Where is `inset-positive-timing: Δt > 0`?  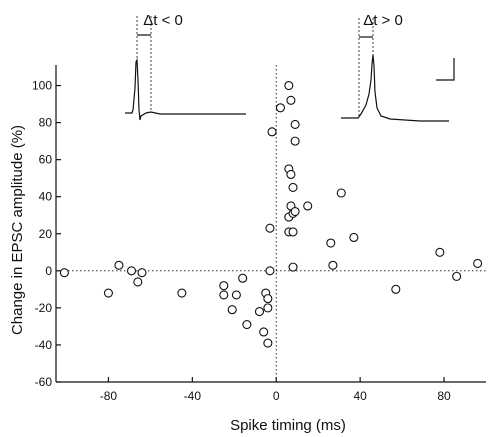
inset-positive-timing: Δt > 0 is located at coordinates (398, 67).